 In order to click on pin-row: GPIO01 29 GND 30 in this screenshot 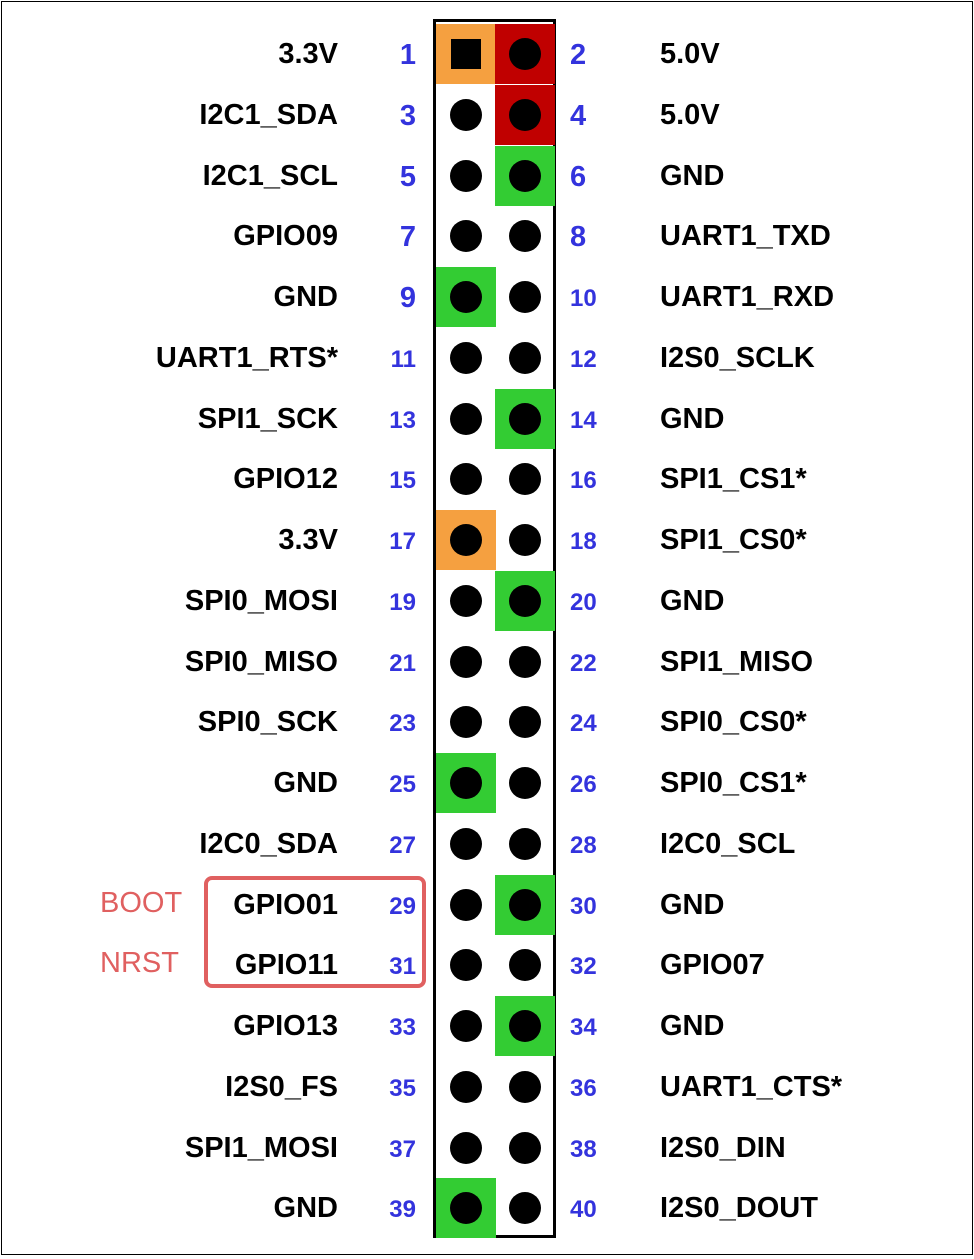, I will do `click(488, 905)`.